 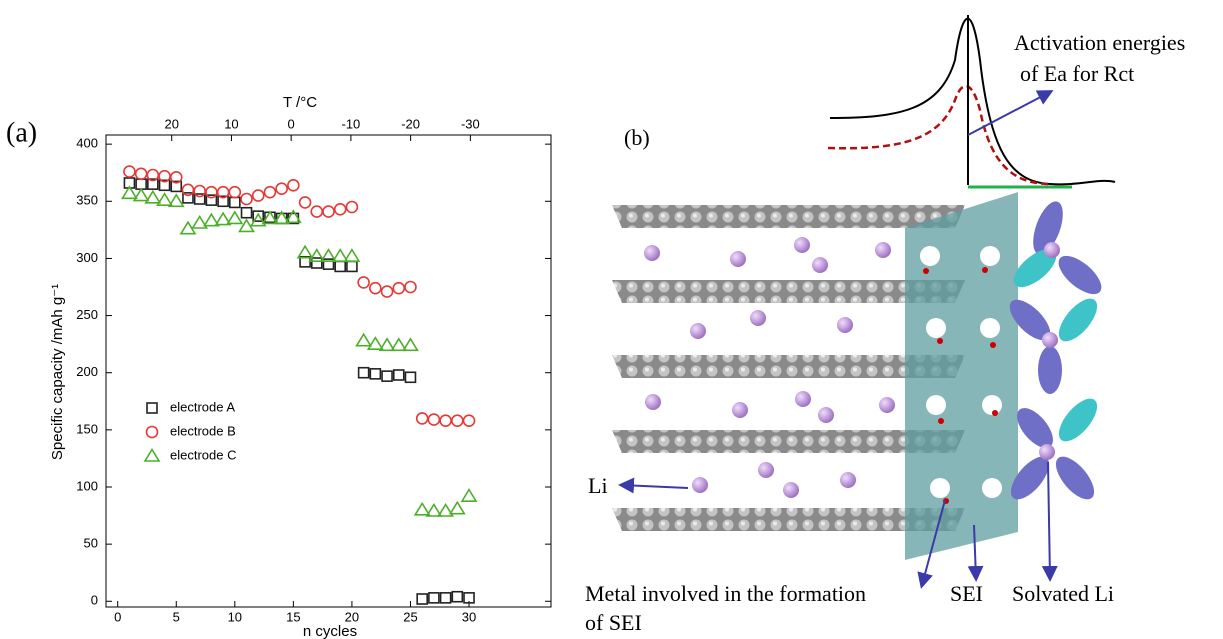 I want to click on x-axis-title: n cycles, so click(x=330, y=631).